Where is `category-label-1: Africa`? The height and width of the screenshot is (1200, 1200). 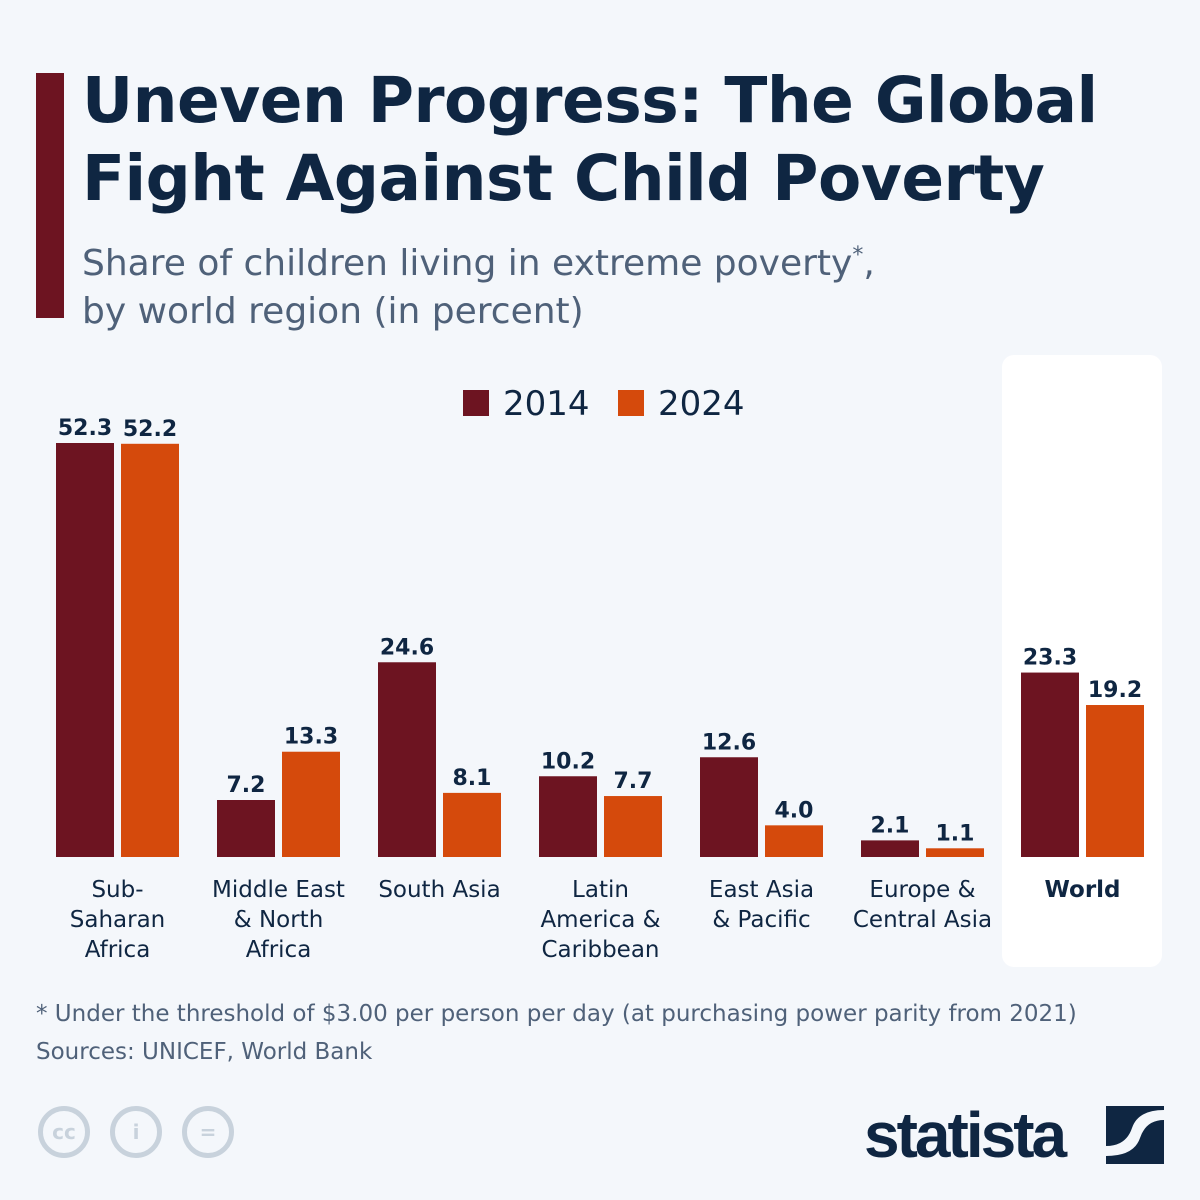 category-label-1: Africa is located at coordinates (279, 950).